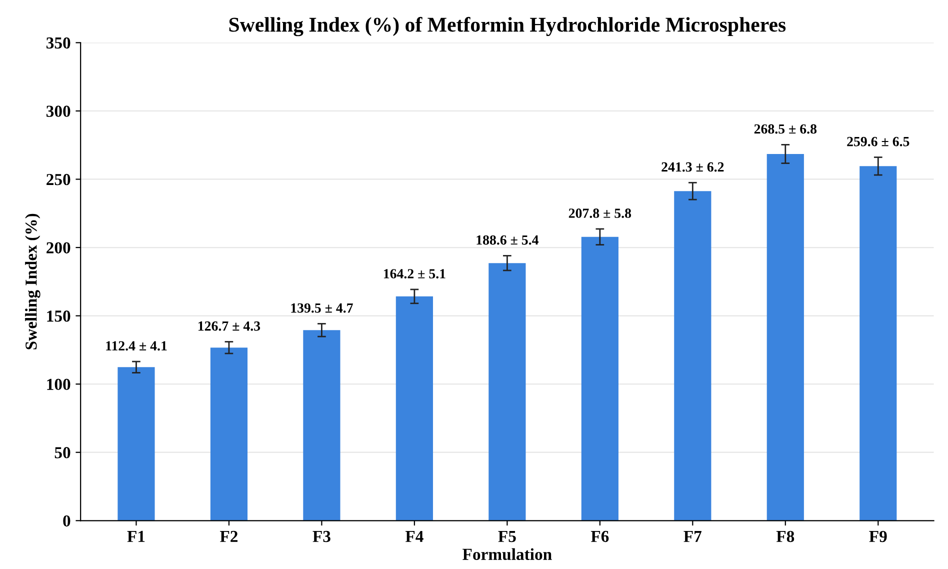 The image size is (948, 569). I want to click on data-label: 188.6 ± 5.4, so click(507, 240).